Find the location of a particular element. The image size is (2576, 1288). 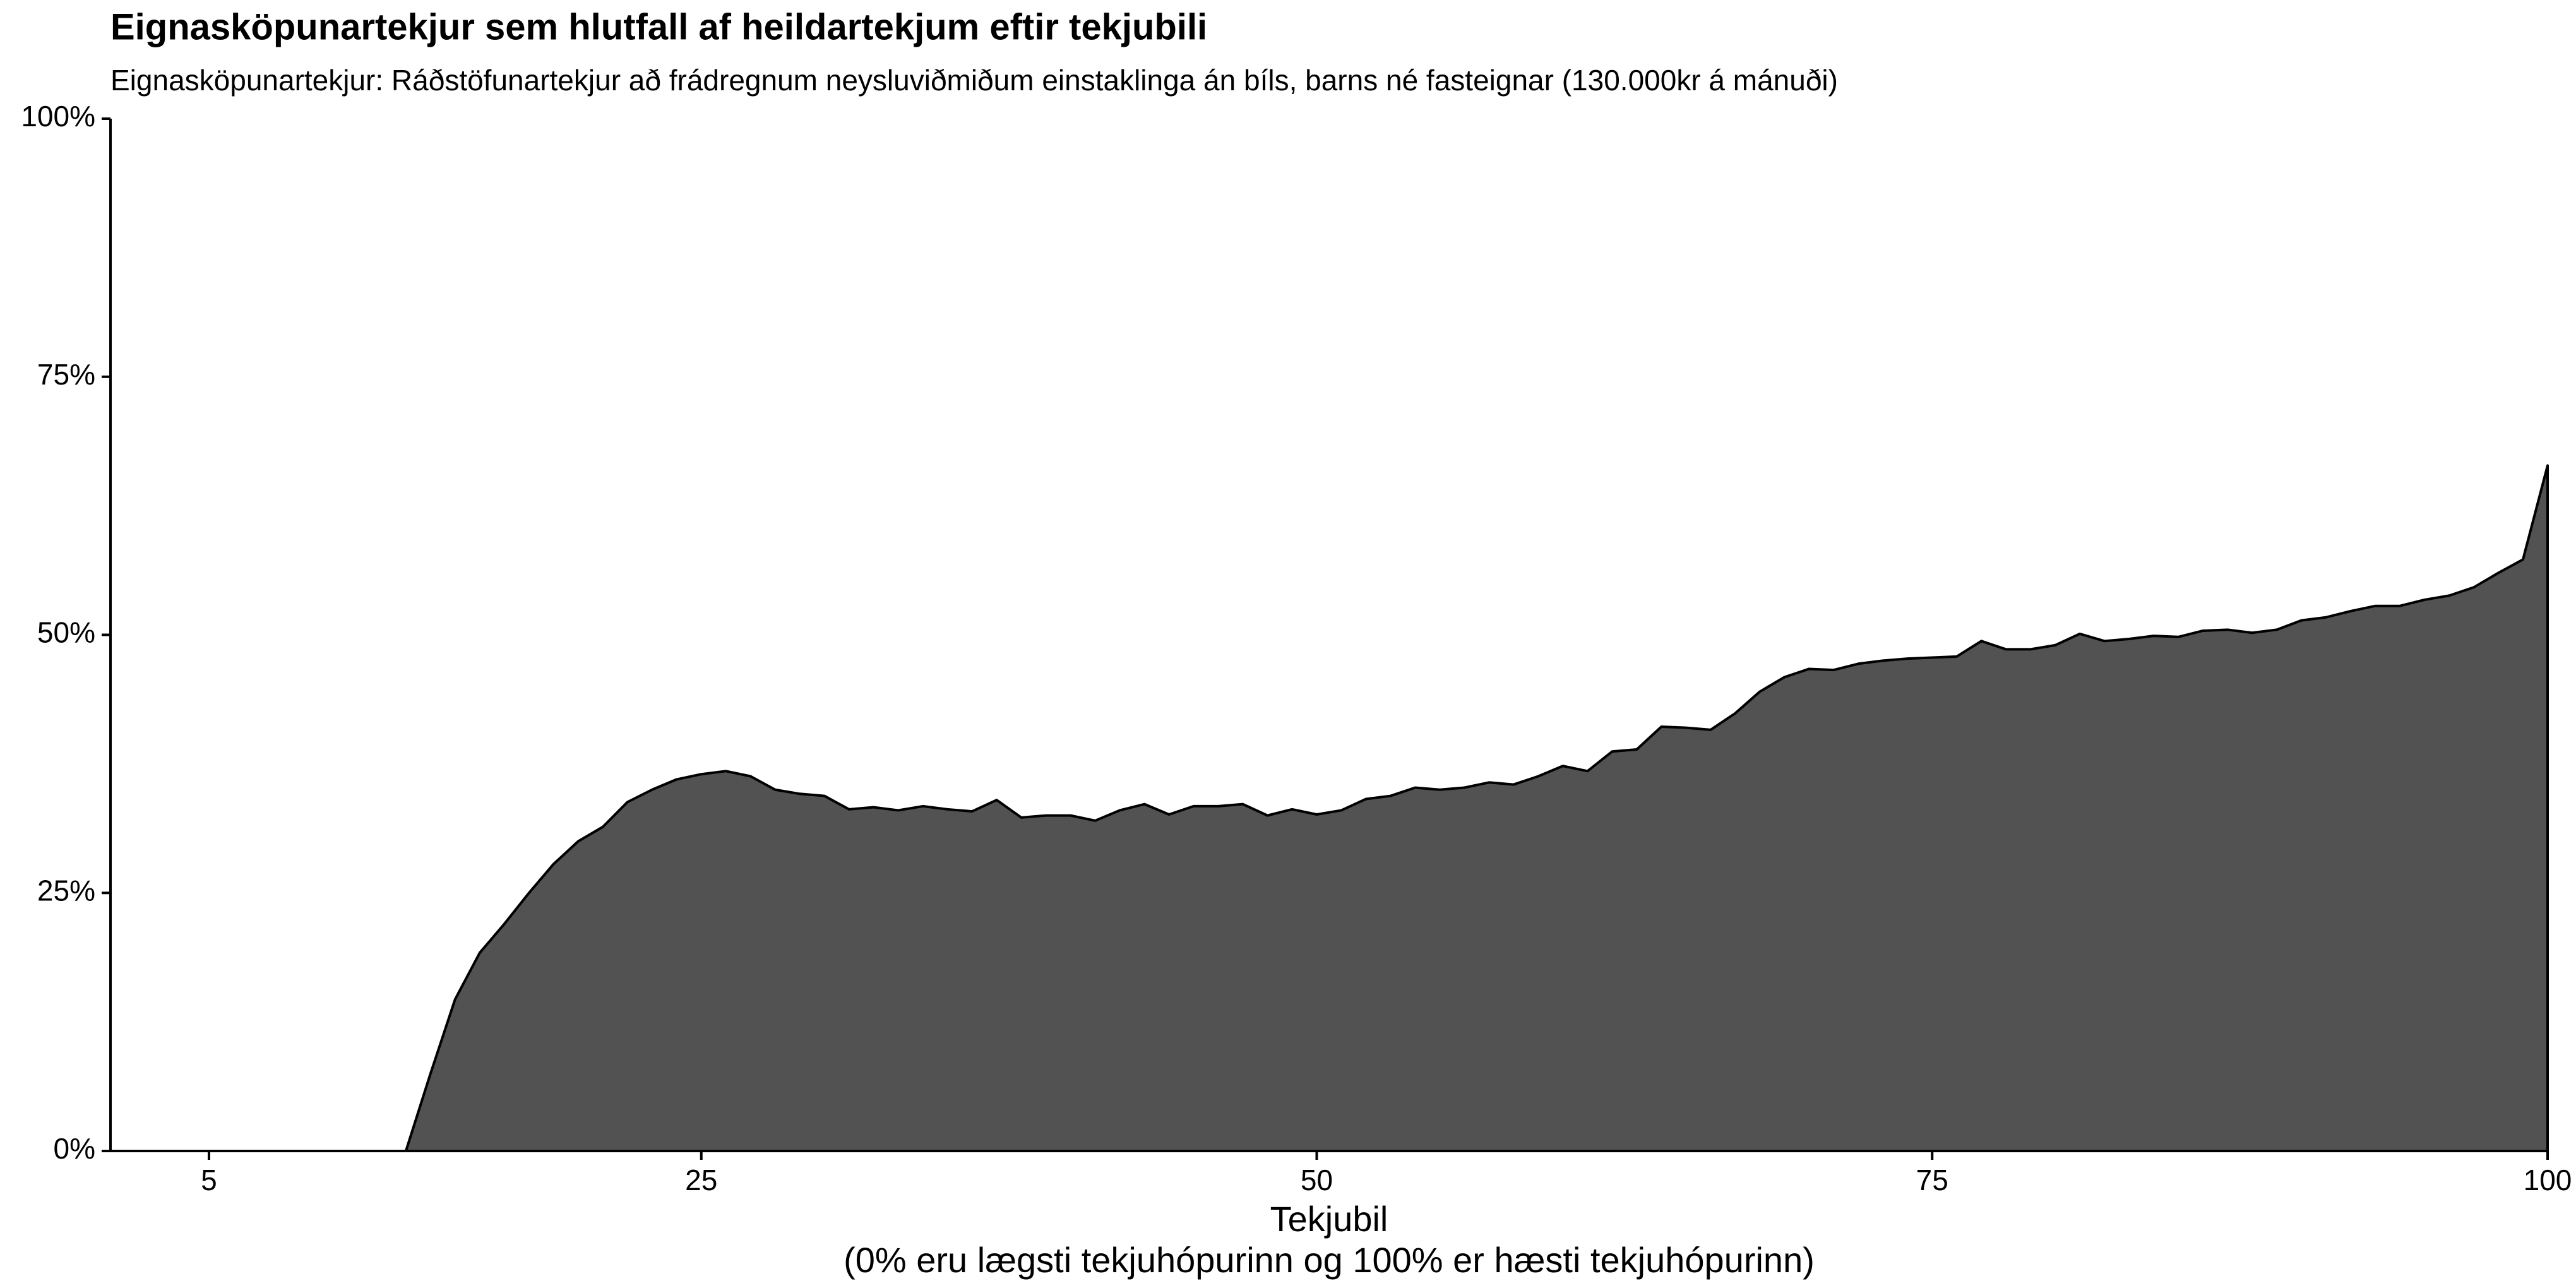

x-tick-label: 75 is located at coordinates (1932, 1180).